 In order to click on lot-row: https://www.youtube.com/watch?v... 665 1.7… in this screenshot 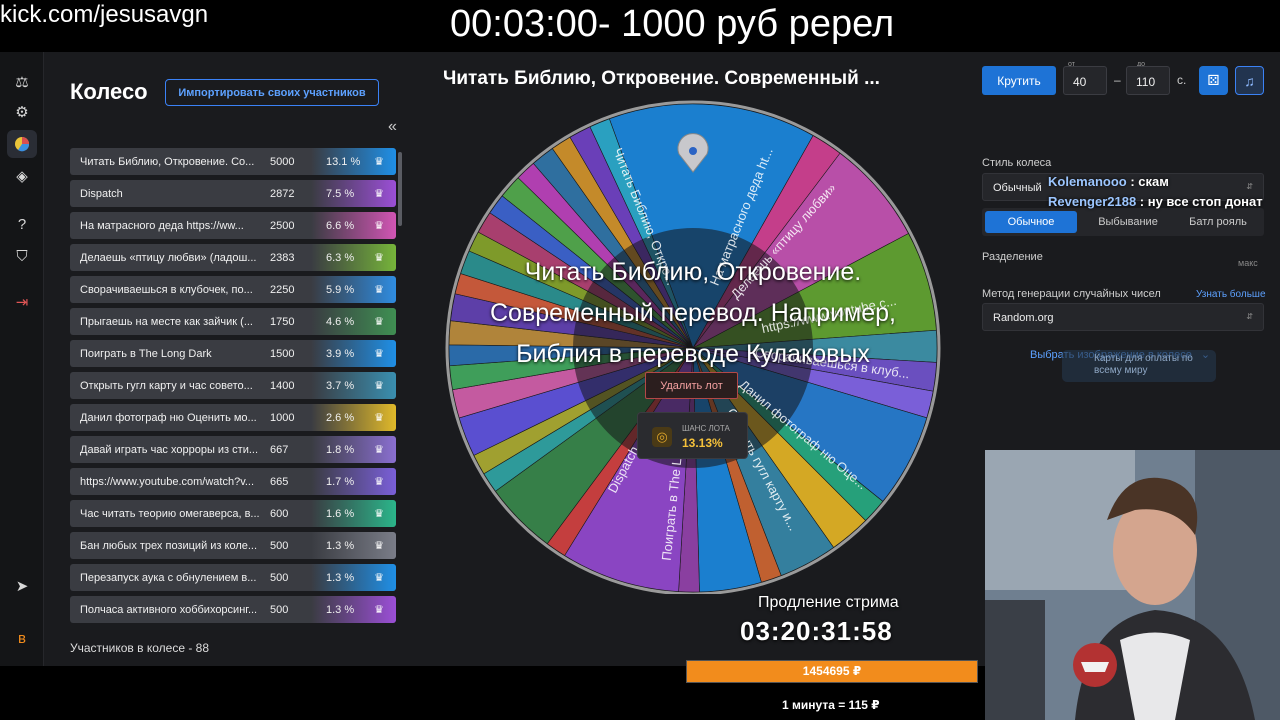, I will do `click(233, 481)`.